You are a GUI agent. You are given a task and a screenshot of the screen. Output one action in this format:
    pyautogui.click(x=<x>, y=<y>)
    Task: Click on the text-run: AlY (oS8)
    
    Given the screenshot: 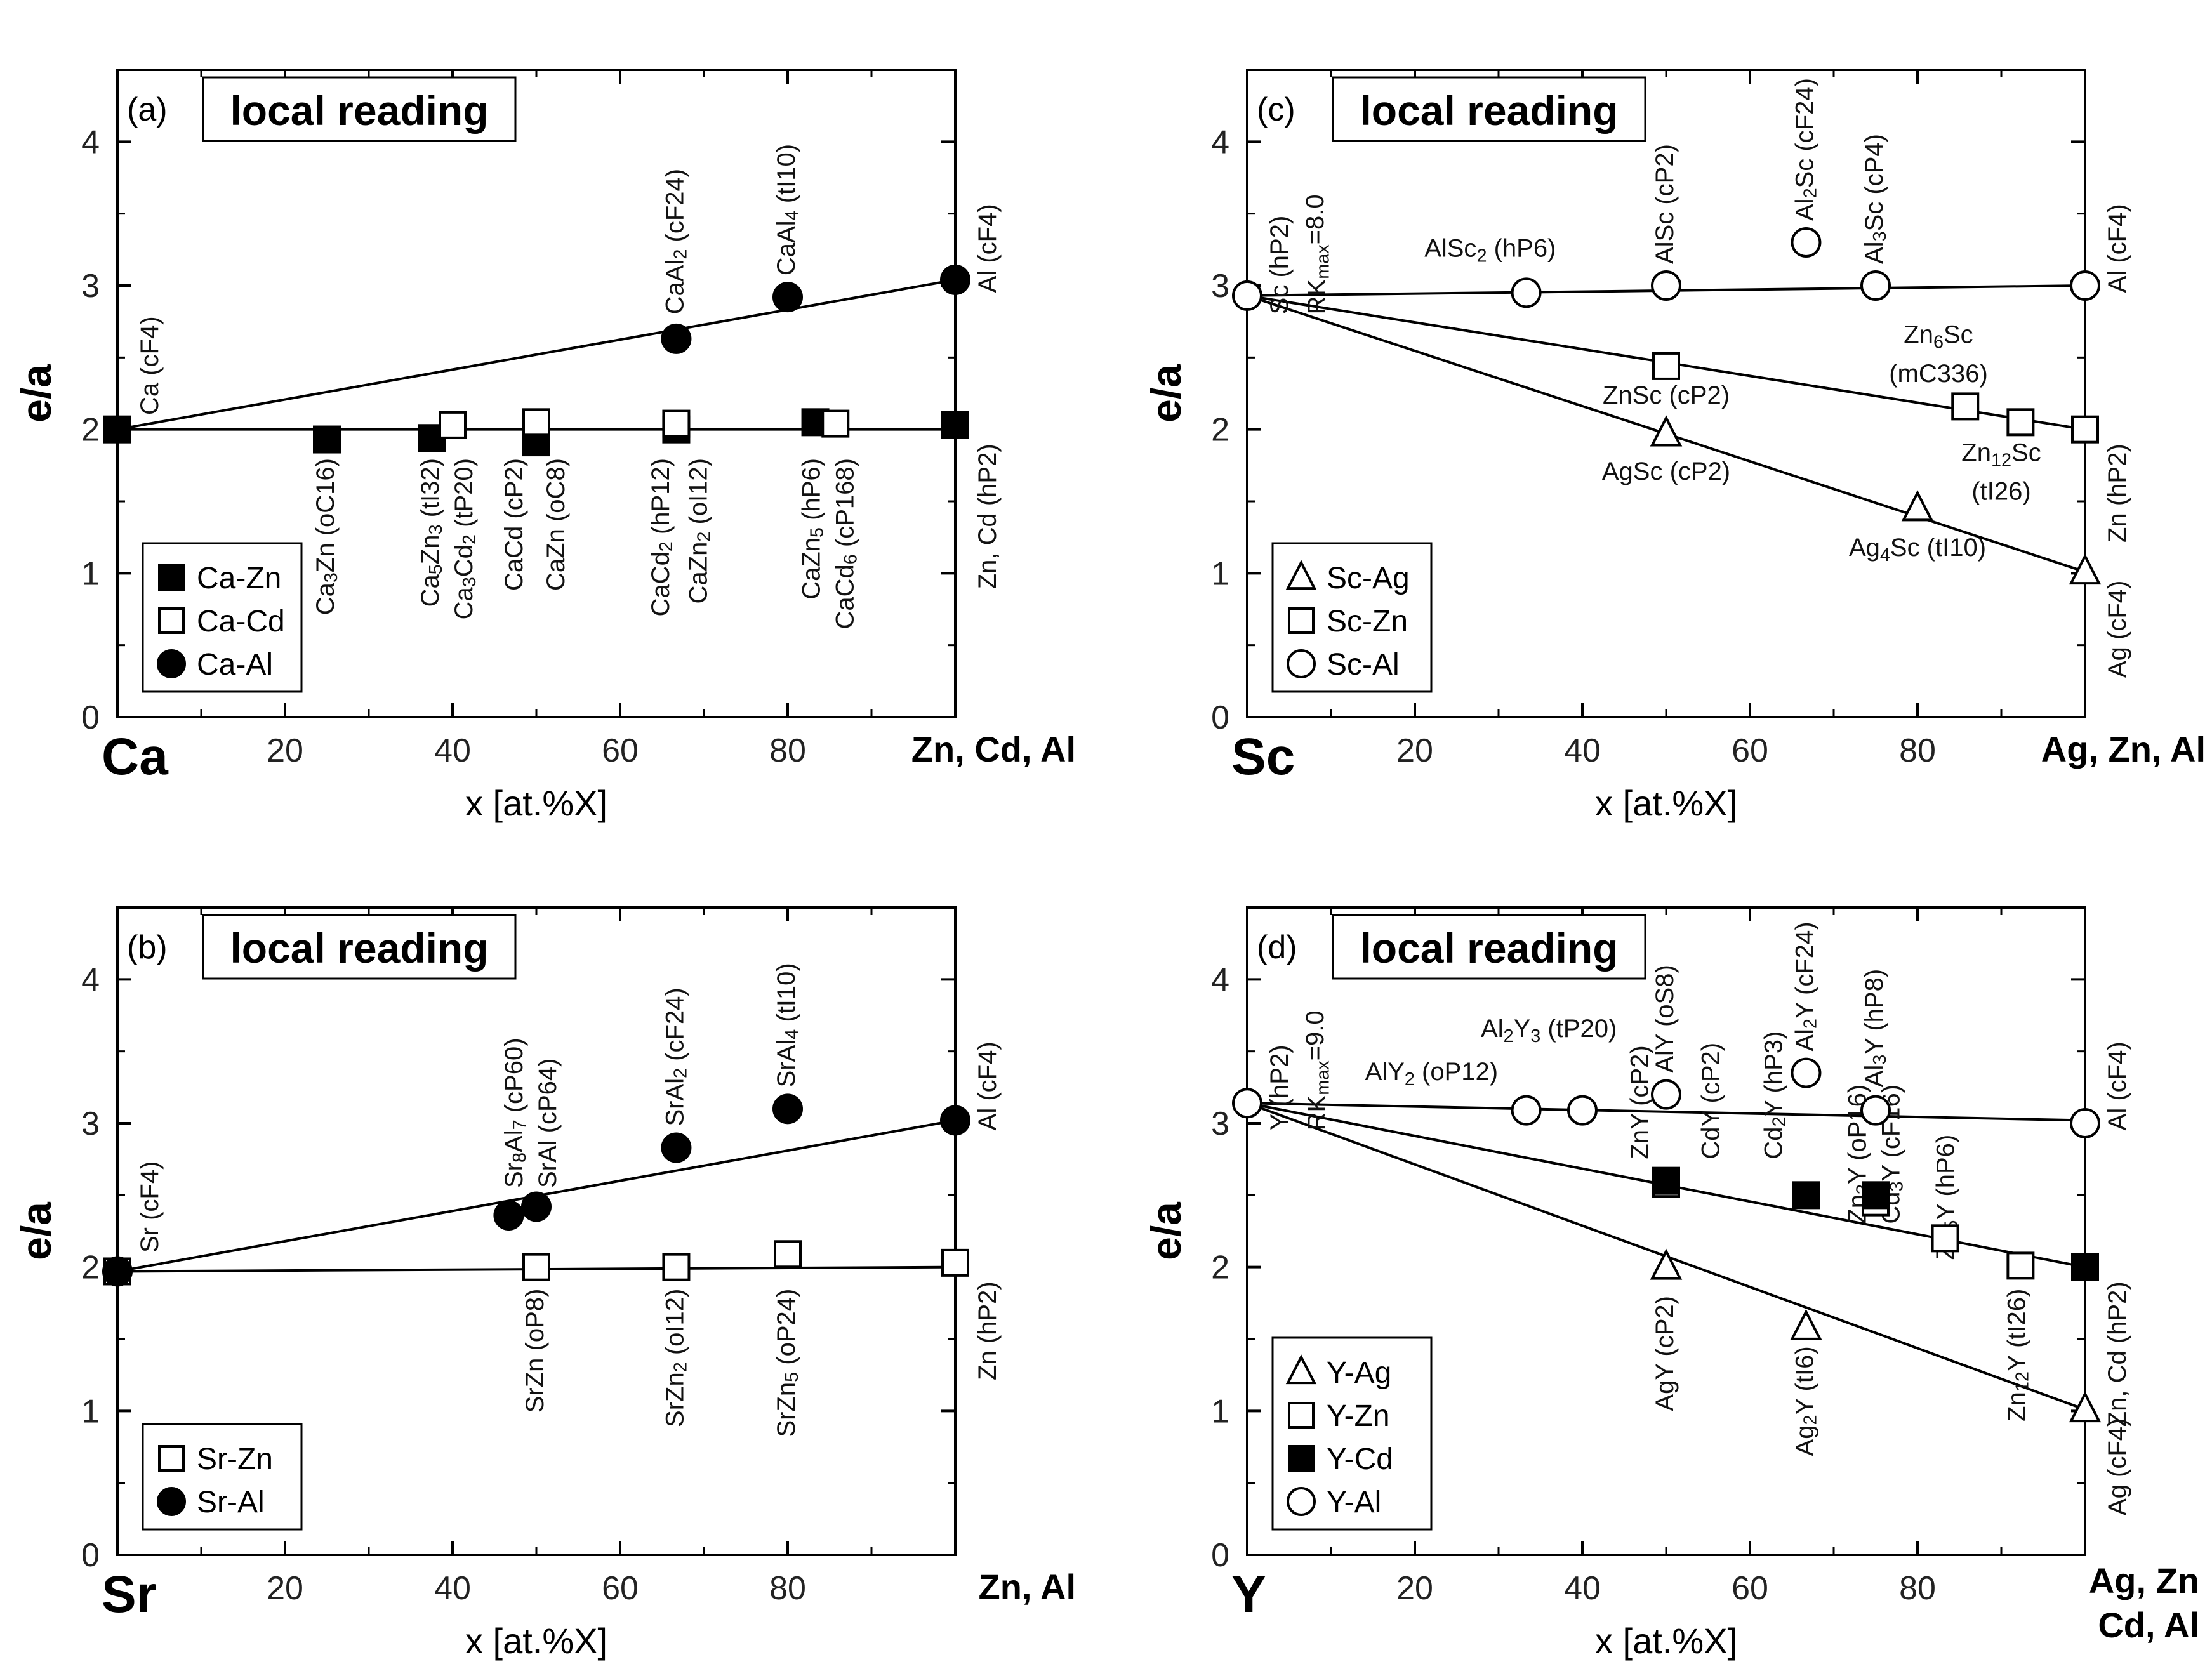 What is the action you would take?
    pyautogui.click(x=1665, y=1019)
    